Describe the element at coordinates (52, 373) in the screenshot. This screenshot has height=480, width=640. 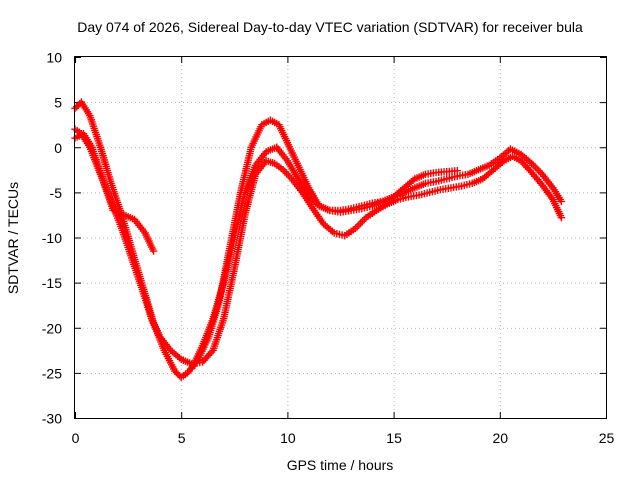
I see `y-tick-label: -25` at that location.